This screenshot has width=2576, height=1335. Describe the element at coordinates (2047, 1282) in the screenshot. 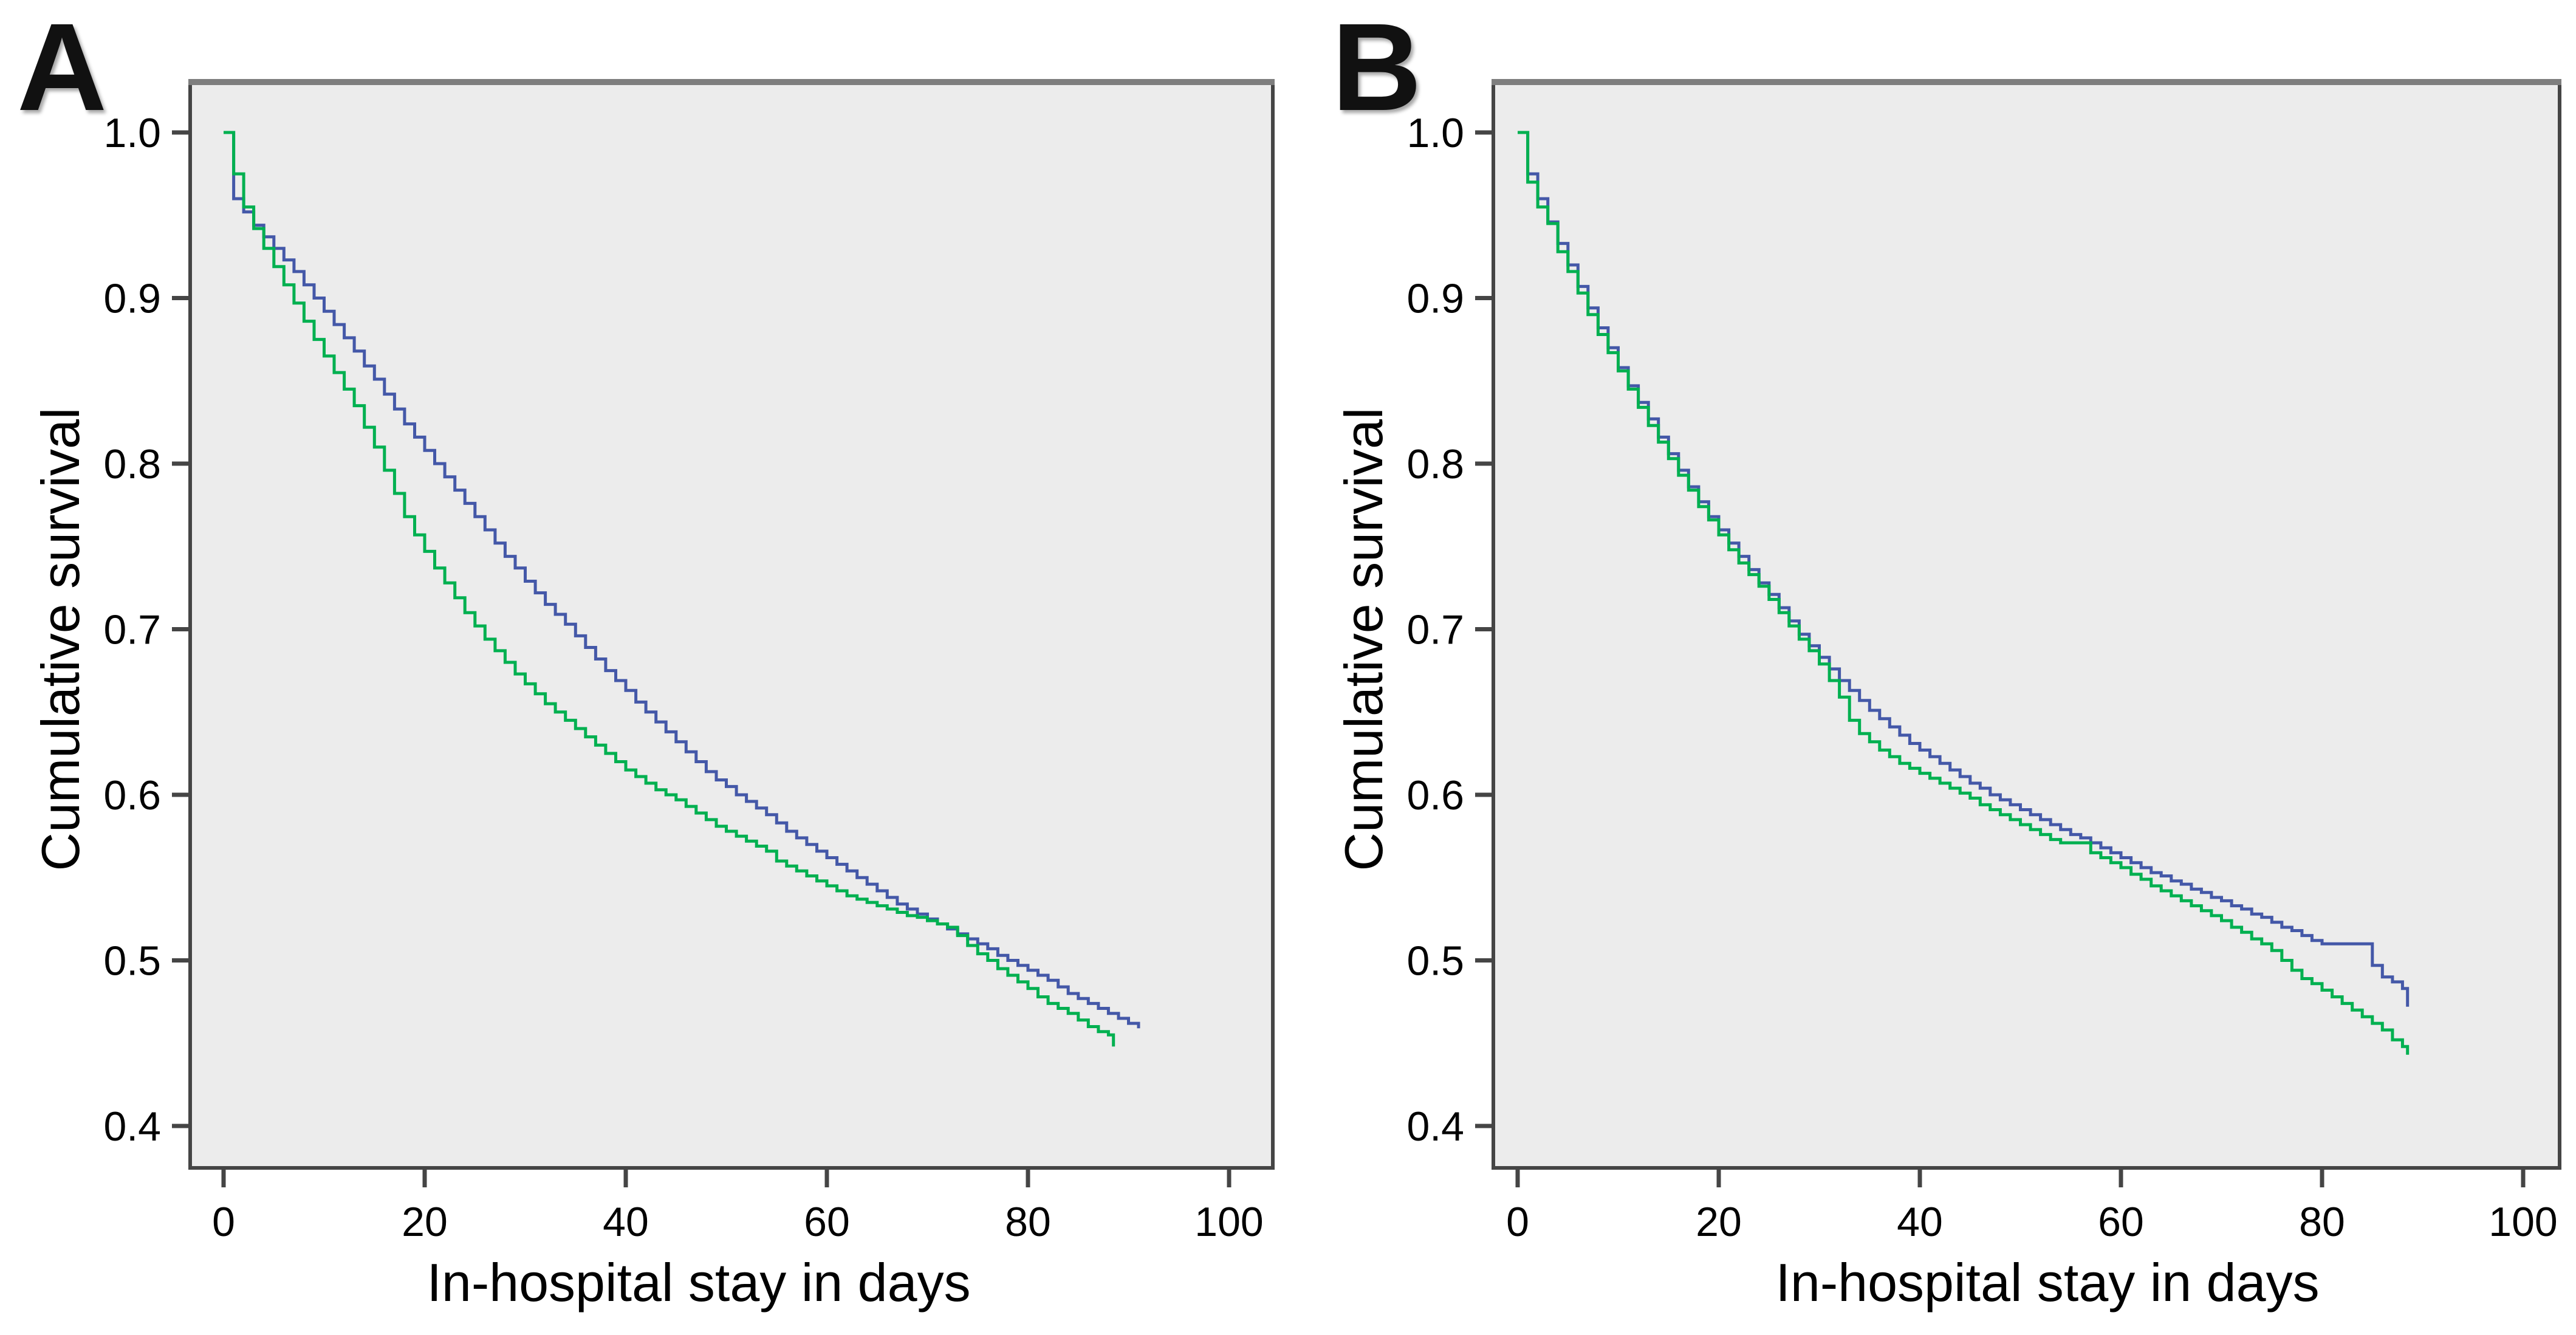

I see `panel-b-x-axis-title: In-hospital stay in days` at that location.